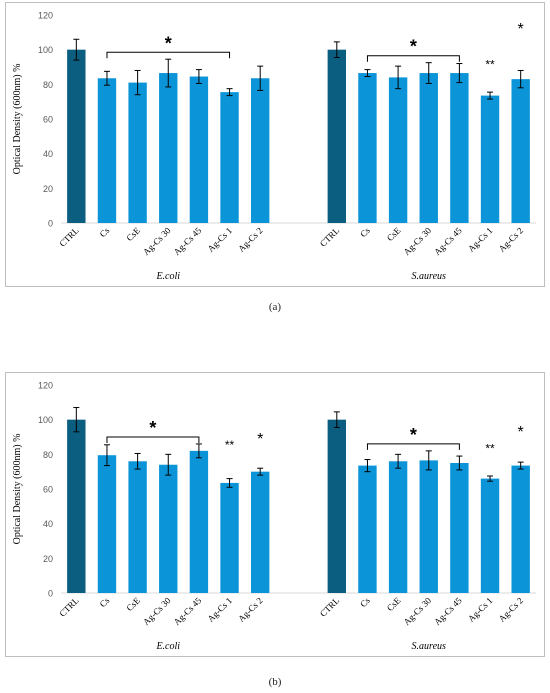 The height and width of the screenshot is (693, 550). What do you see at coordinates (275, 307) in the screenshot?
I see `caption-a: (a)` at bounding box center [275, 307].